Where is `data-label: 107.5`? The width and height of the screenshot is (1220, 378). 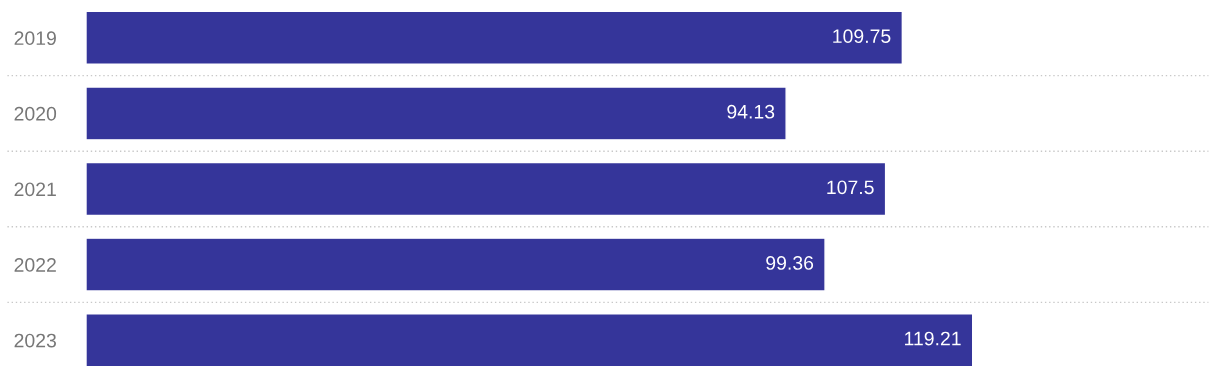
data-label: 107.5 is located at coordinates (850, 187).